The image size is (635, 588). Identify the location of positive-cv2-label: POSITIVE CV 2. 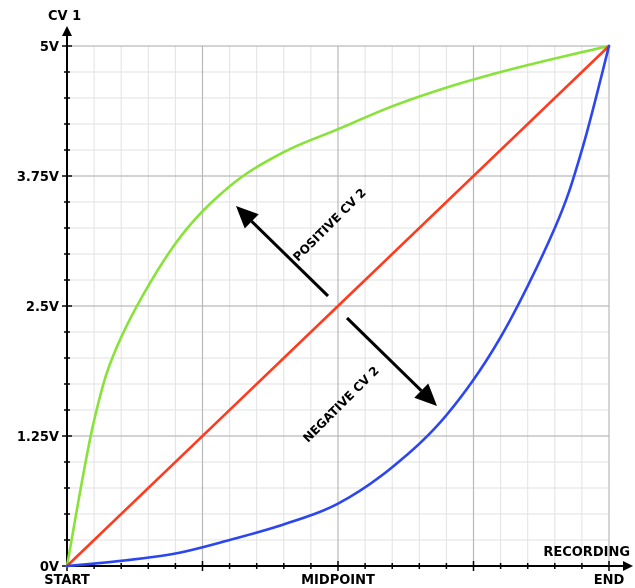
(329, 225).